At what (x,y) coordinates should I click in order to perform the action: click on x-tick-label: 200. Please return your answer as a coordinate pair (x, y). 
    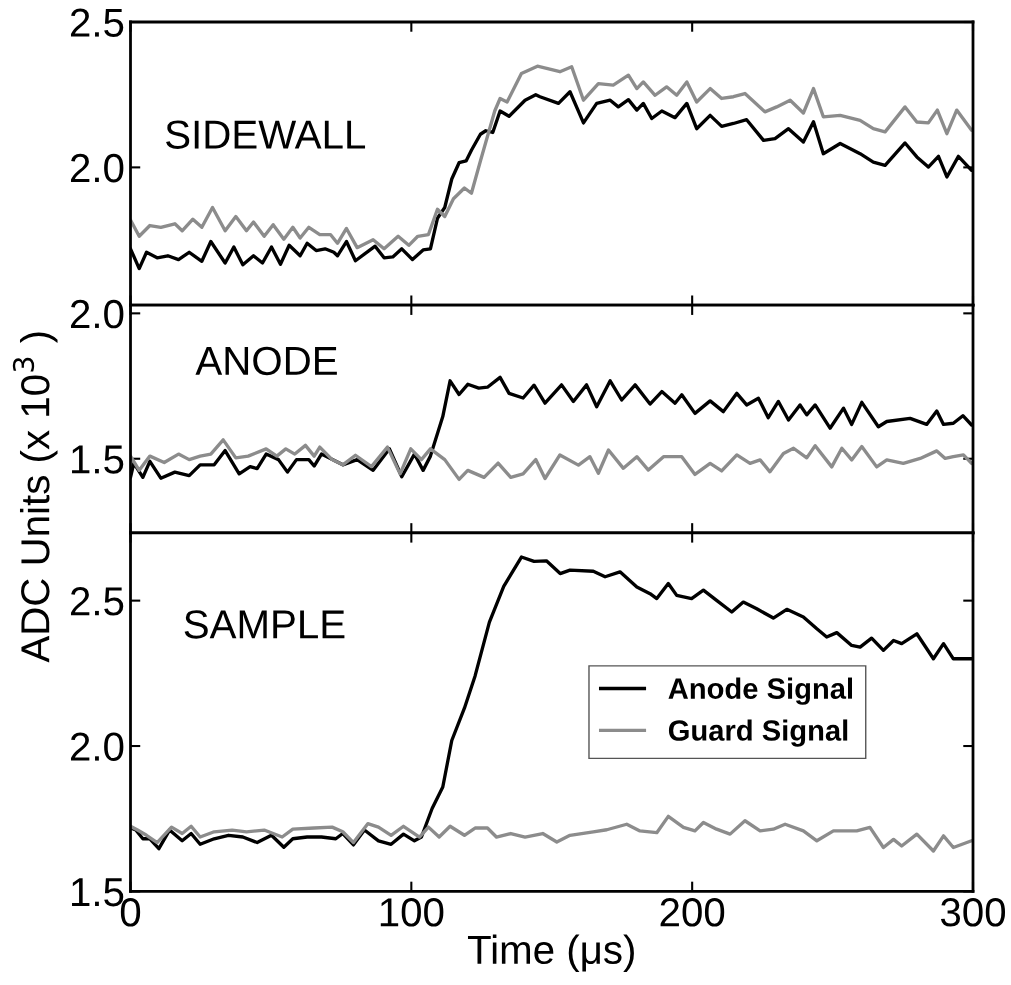
    Looking at the image, I should click on (692, 912).